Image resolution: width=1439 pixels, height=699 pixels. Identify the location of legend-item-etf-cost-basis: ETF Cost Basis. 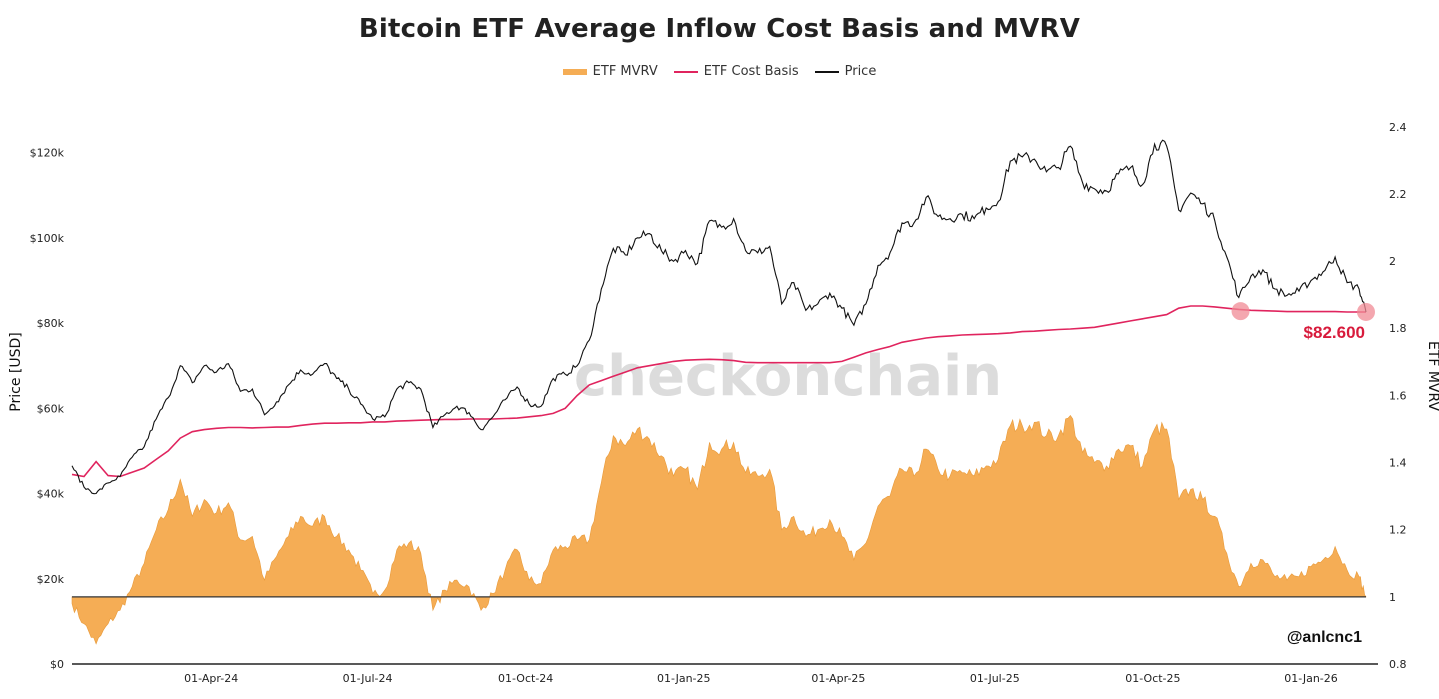
(736, 71).